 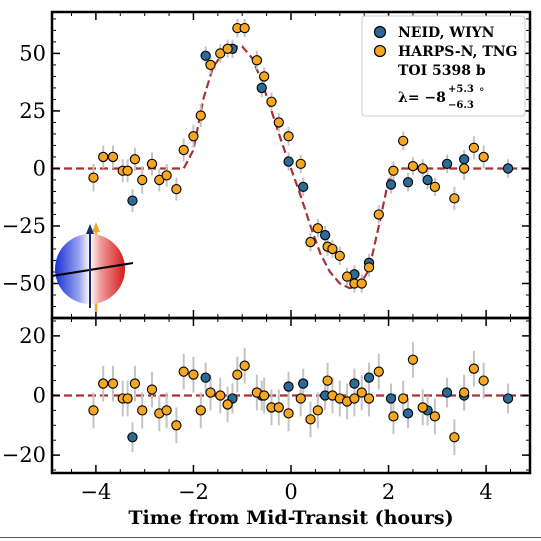 I want to click on legend-lambda-upper: +5.3, so click(x=461, y=89).